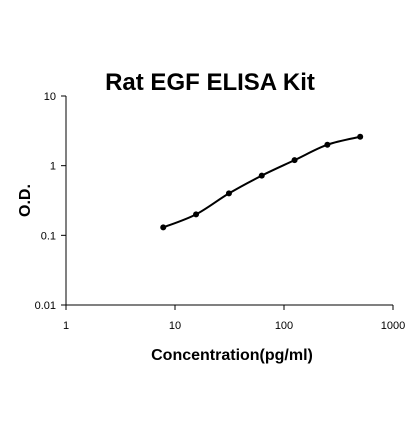  I want to click on x-tick-label: 1, so click(66, 326).